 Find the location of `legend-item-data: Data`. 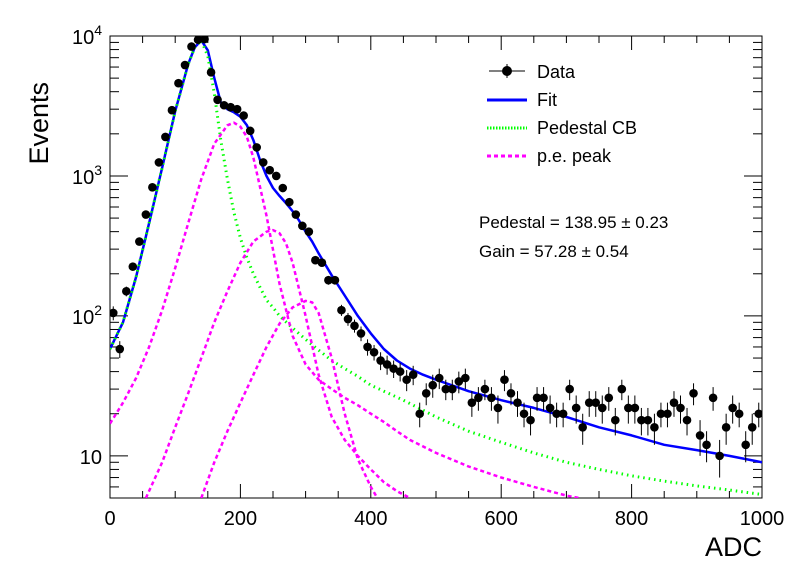

legend-item-data: Data is located at coordinates (532, 72).